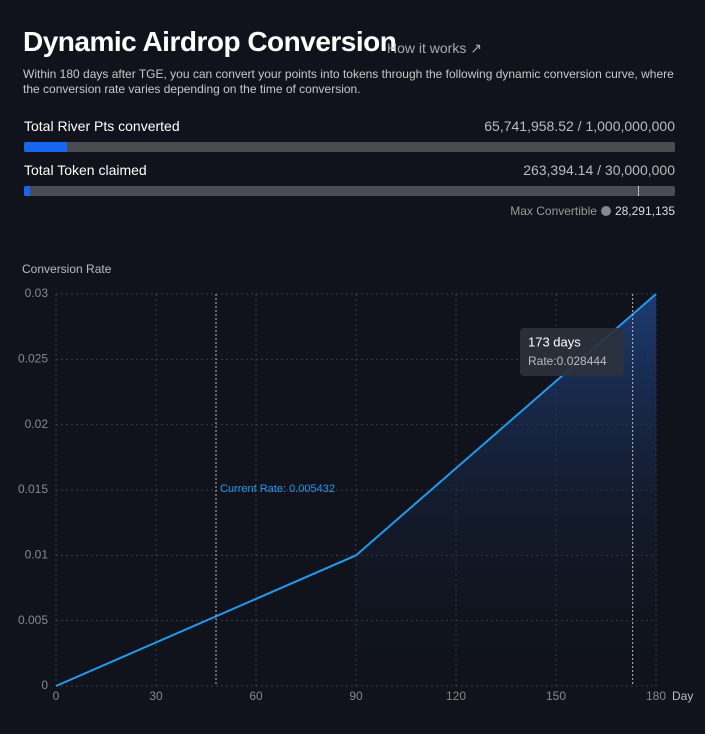  I want to click on y-axis-title: Conversion Rate, so click(67, 269).